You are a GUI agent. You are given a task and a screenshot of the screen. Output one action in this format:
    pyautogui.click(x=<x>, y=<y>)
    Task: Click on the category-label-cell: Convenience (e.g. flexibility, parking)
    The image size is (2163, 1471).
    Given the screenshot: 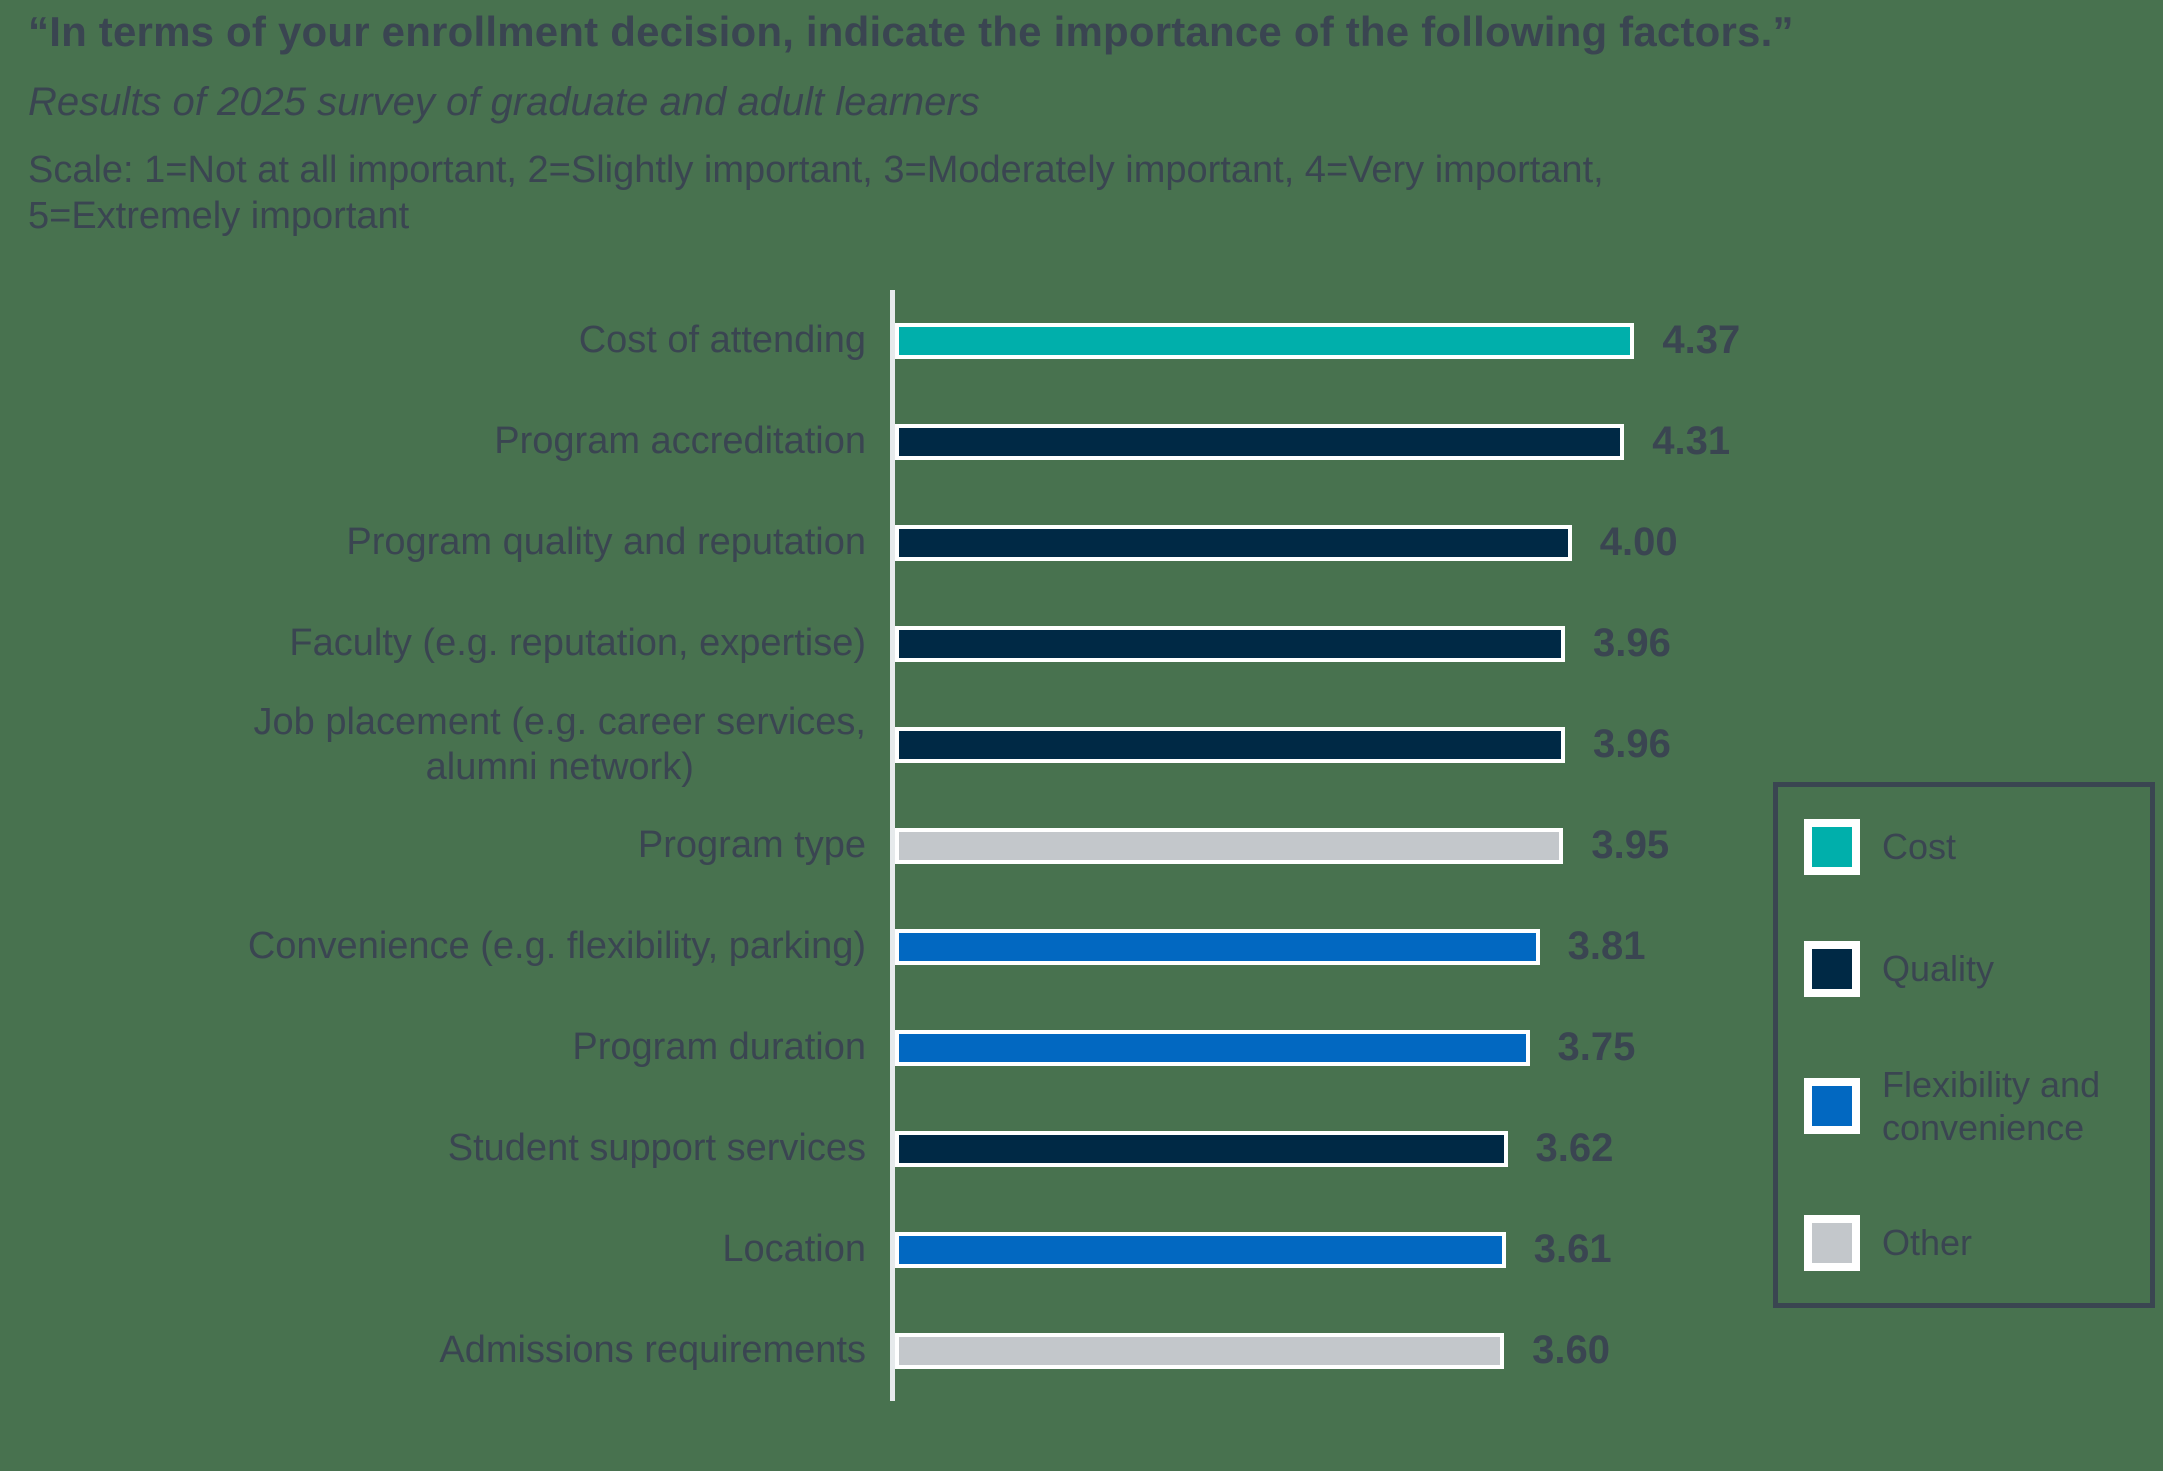 What is the action you would take?
    pyautogui.click(x=445, y=946)
    